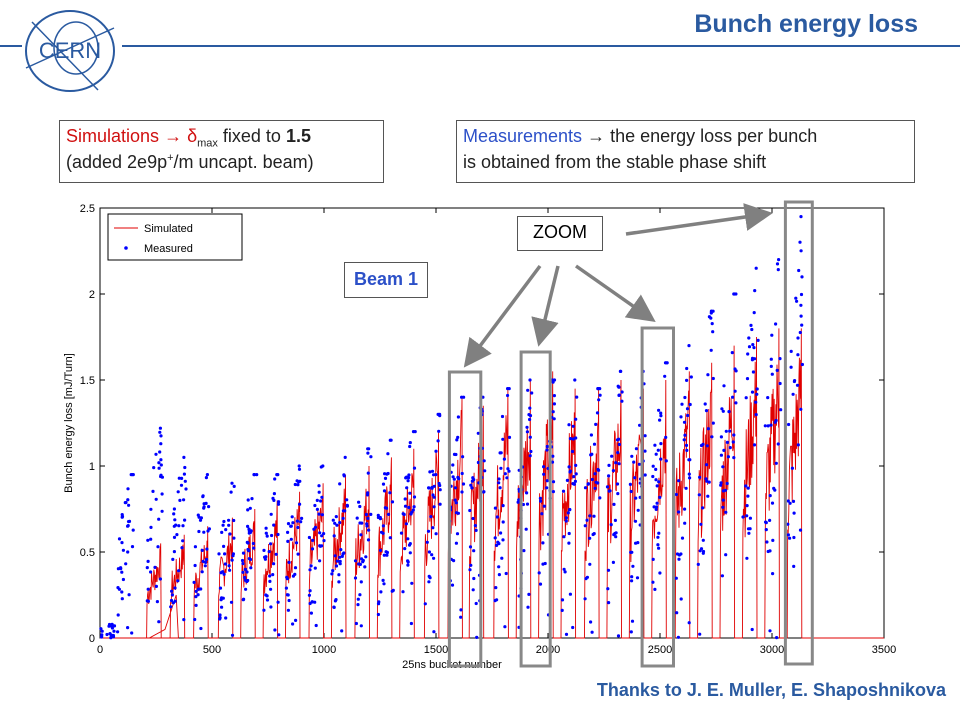 This screenshot has width=960, height=720. What do you see at coordinates (207, 143) in the screenshot?
I see `delta-subscript: max` at bounding box center [207, 143].